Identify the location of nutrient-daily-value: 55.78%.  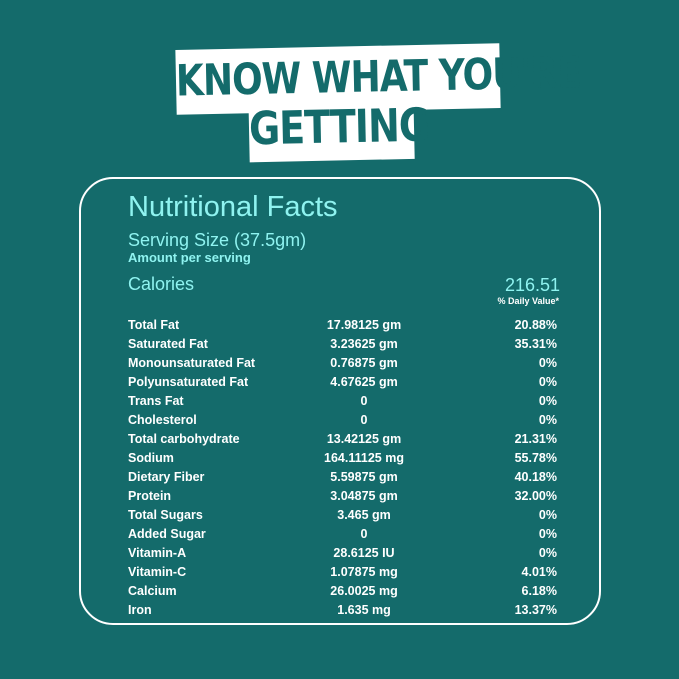
(535, 458).